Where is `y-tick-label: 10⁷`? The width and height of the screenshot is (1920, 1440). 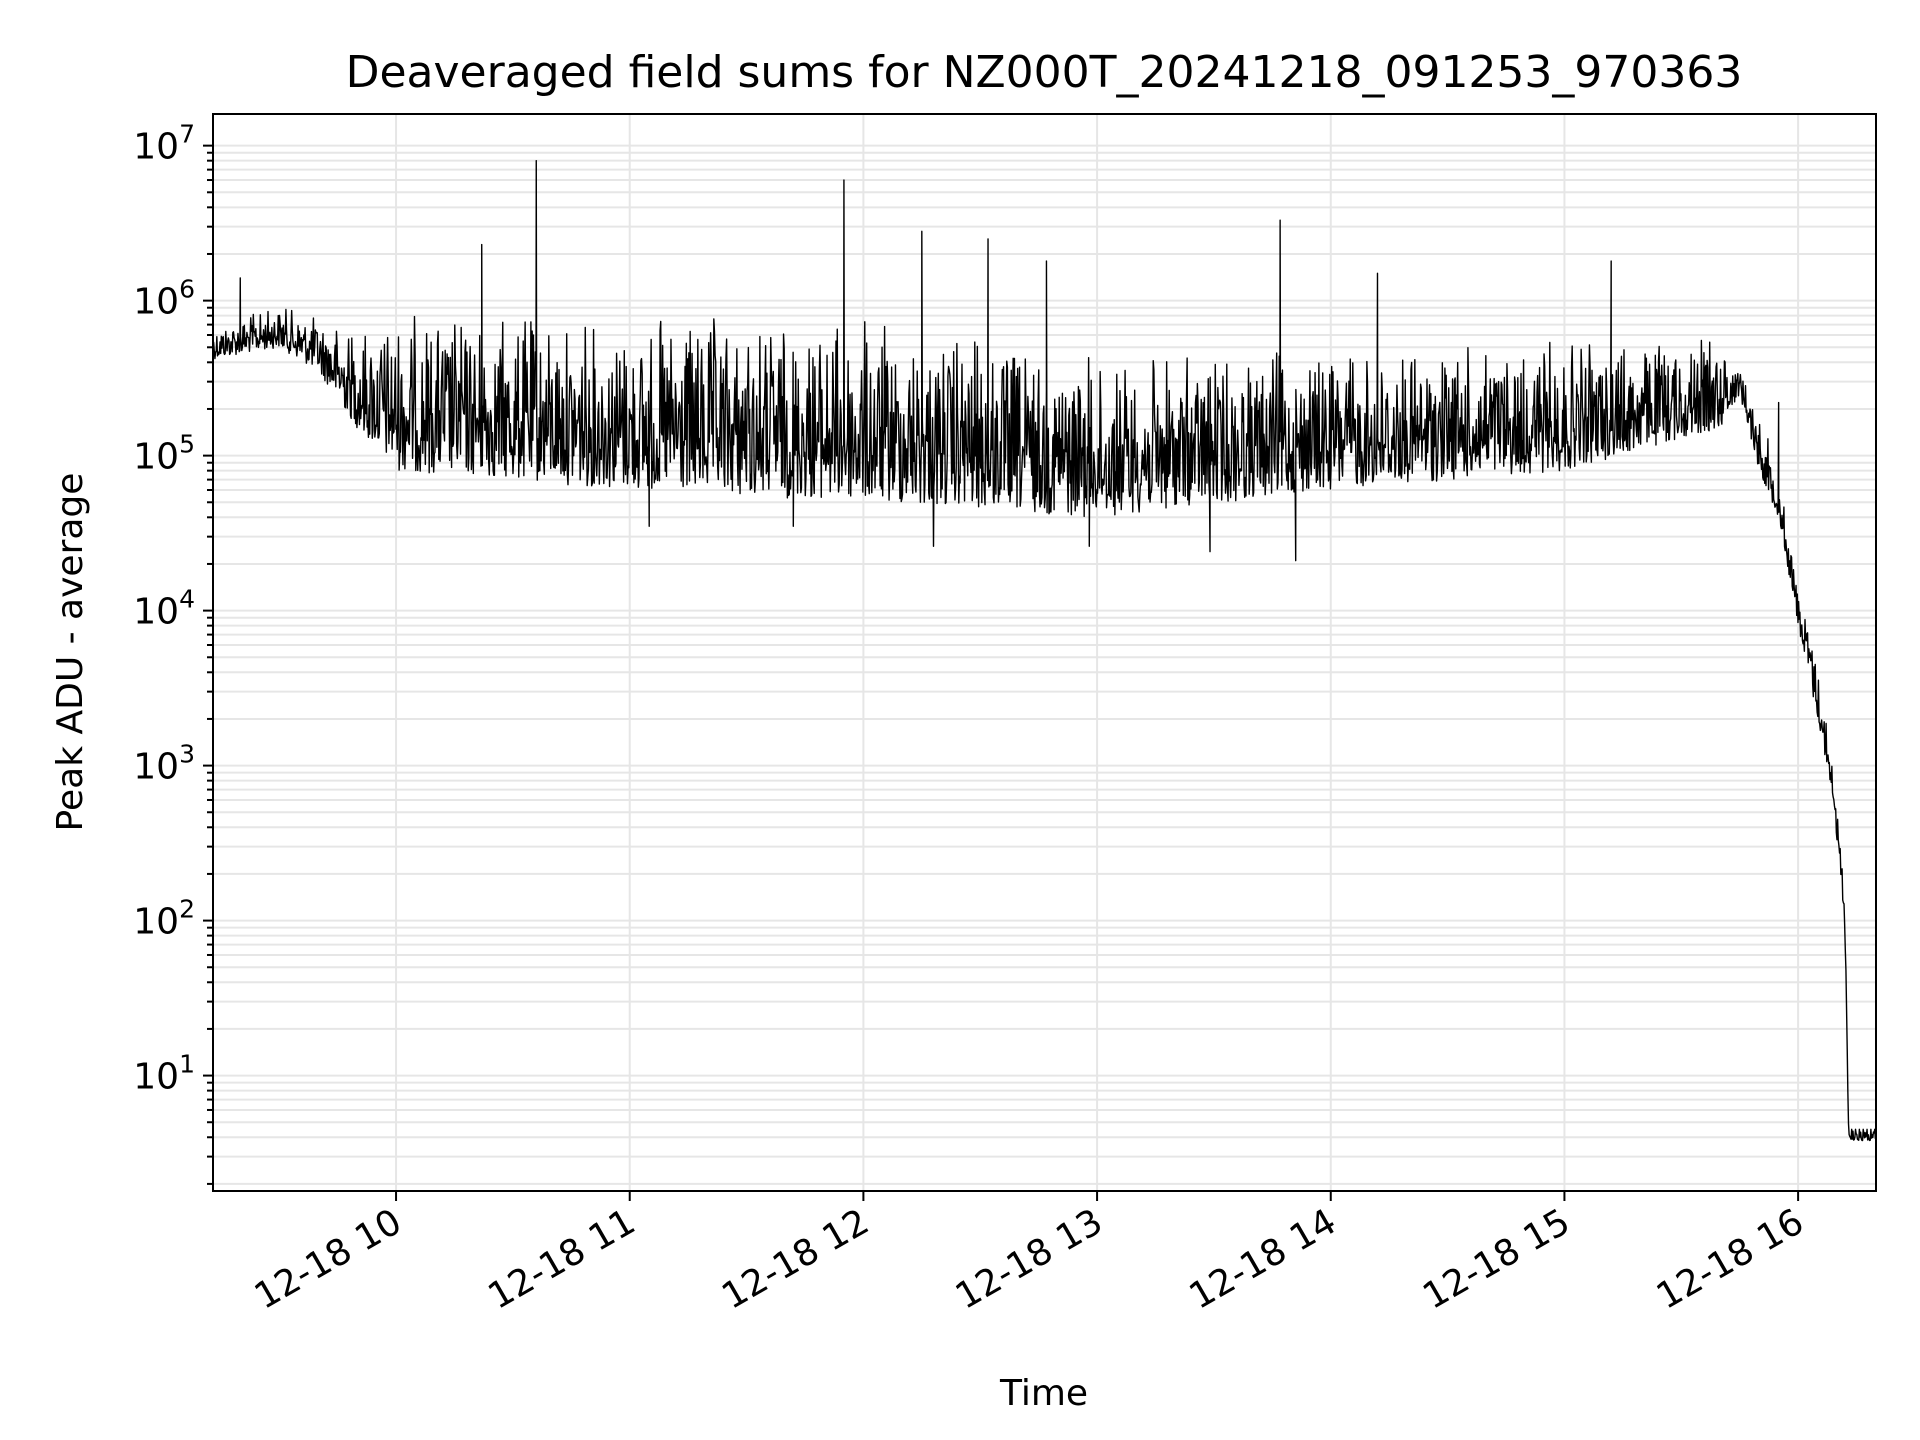 y-tick-label: 10⁷ is located at coordinates (164, 144).